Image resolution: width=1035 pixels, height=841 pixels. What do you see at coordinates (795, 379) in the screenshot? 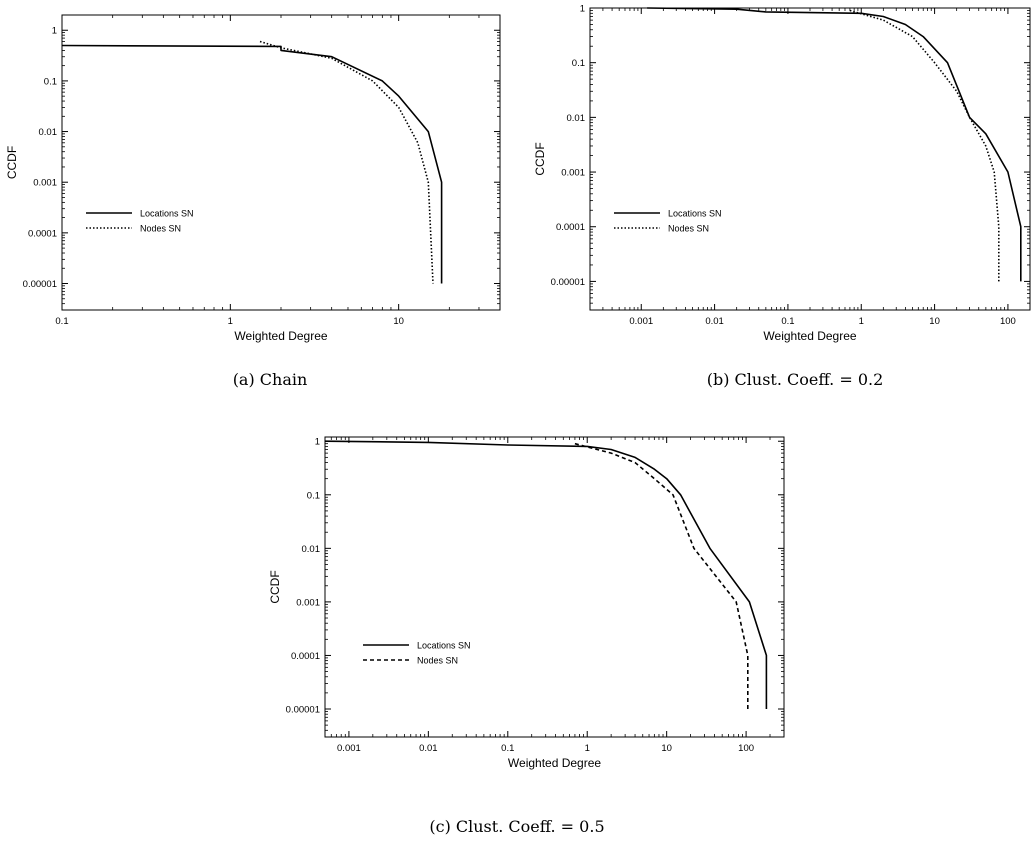
I see `caption-b: (b) Clust. Coeff. = 0.2` at bounding box center [795, 379].